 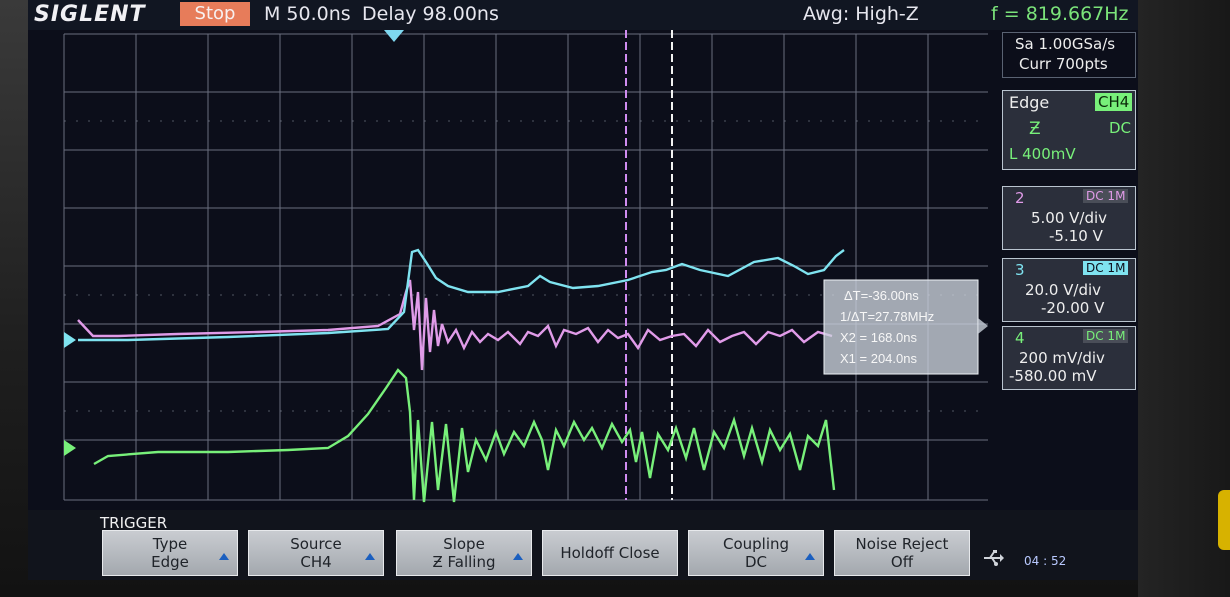 What do you see at coordinates (430, 14) in the screenshot?
I see `delay-readout: Delay 98.00ns` at bounding box center [430, 14].